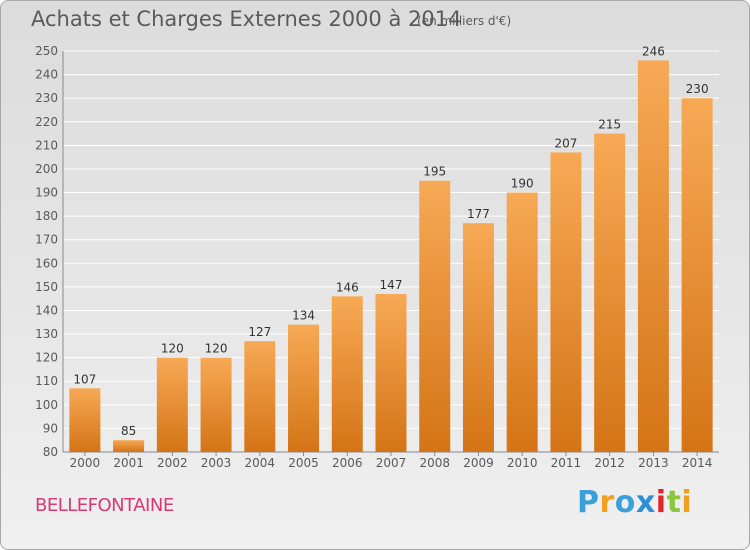 Image resolution: width=750 pixels, height=550 pixels. What do you see at coordinates (435, 316) in the screenshot?
I see `bar-2008` at bounding box center [435, 316].